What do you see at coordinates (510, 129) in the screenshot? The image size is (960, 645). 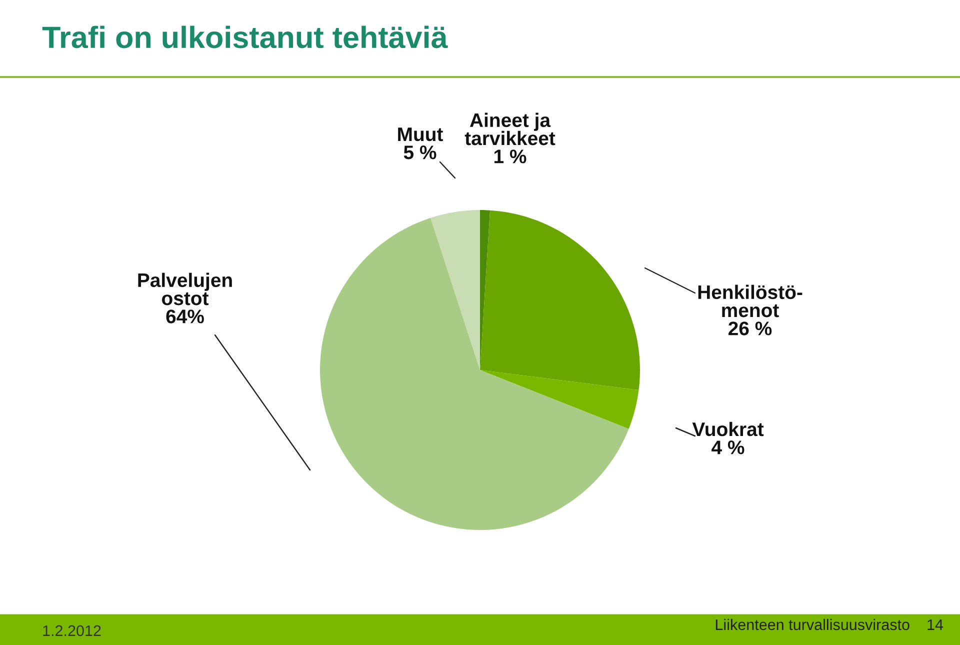 I see `slice-label: Aineet ja tarvikkeet` at bounding box center [510, 129].